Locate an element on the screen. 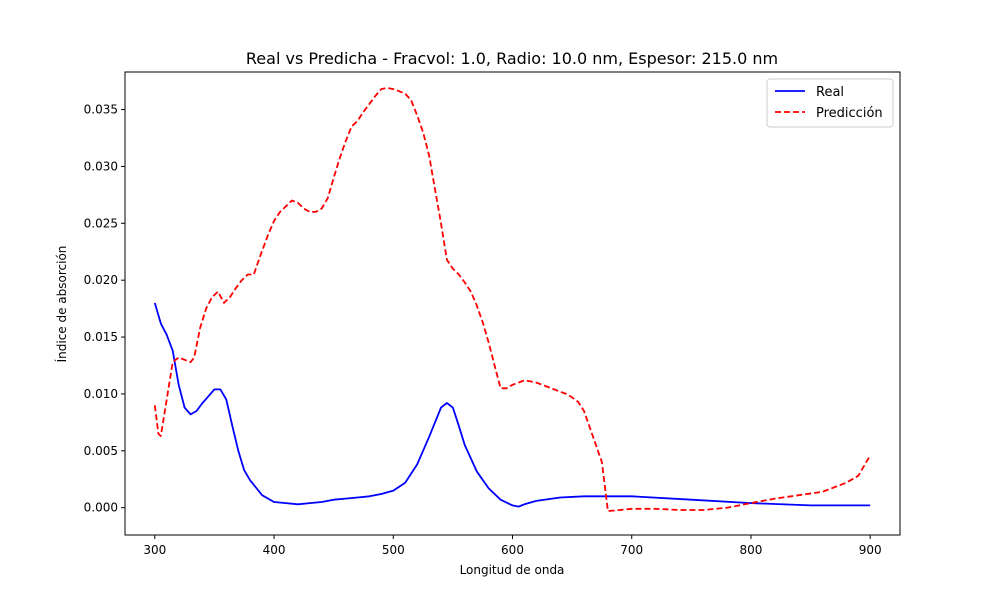 The width and height of the screenshot is (1000, 600). y-tick-label-1: 0.005 is located at coordinates (101, 451).